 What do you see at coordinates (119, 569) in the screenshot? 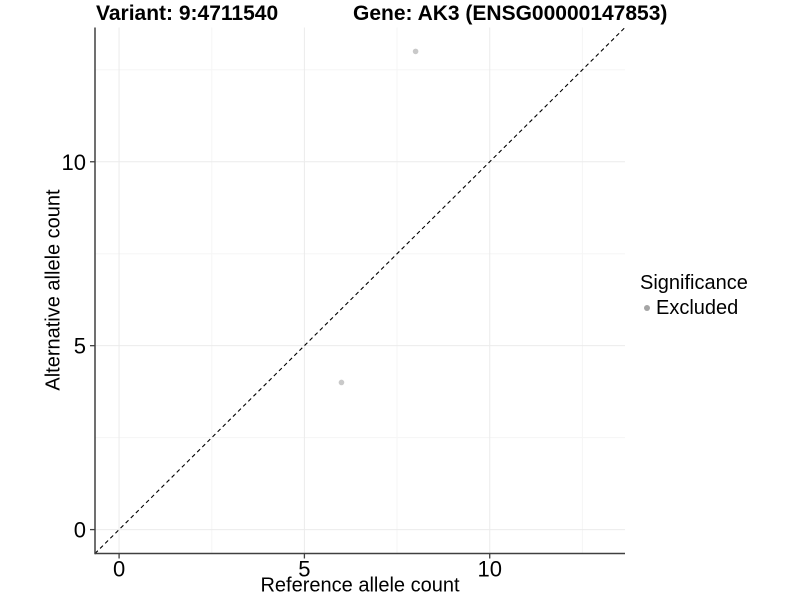
I see `x-tick-label: 0` at bounding box center [119, 569].